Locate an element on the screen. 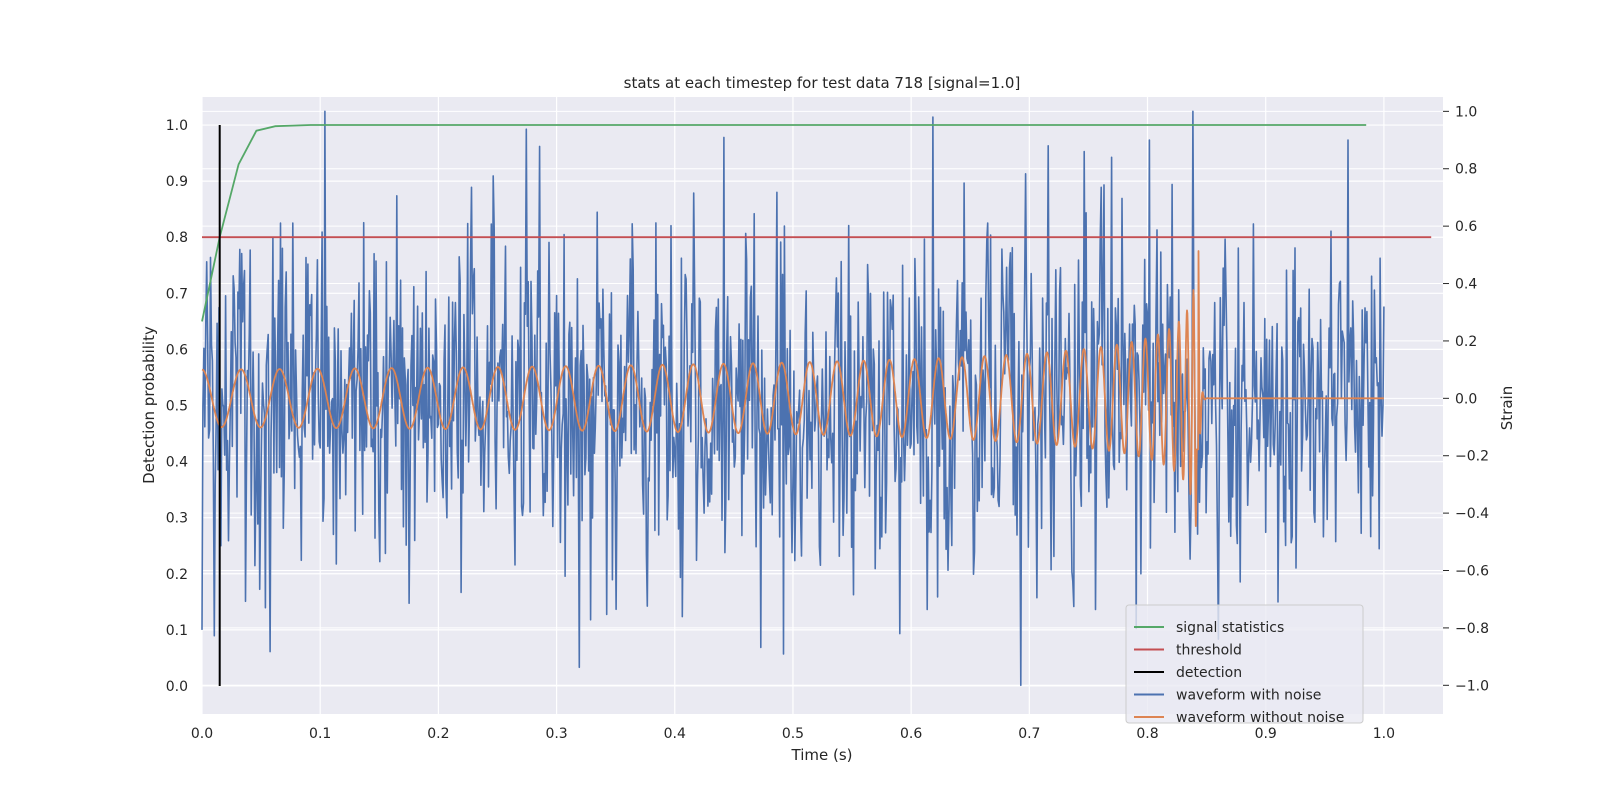  y-tick-label: 0.2 is located at coordinates (177, 575).